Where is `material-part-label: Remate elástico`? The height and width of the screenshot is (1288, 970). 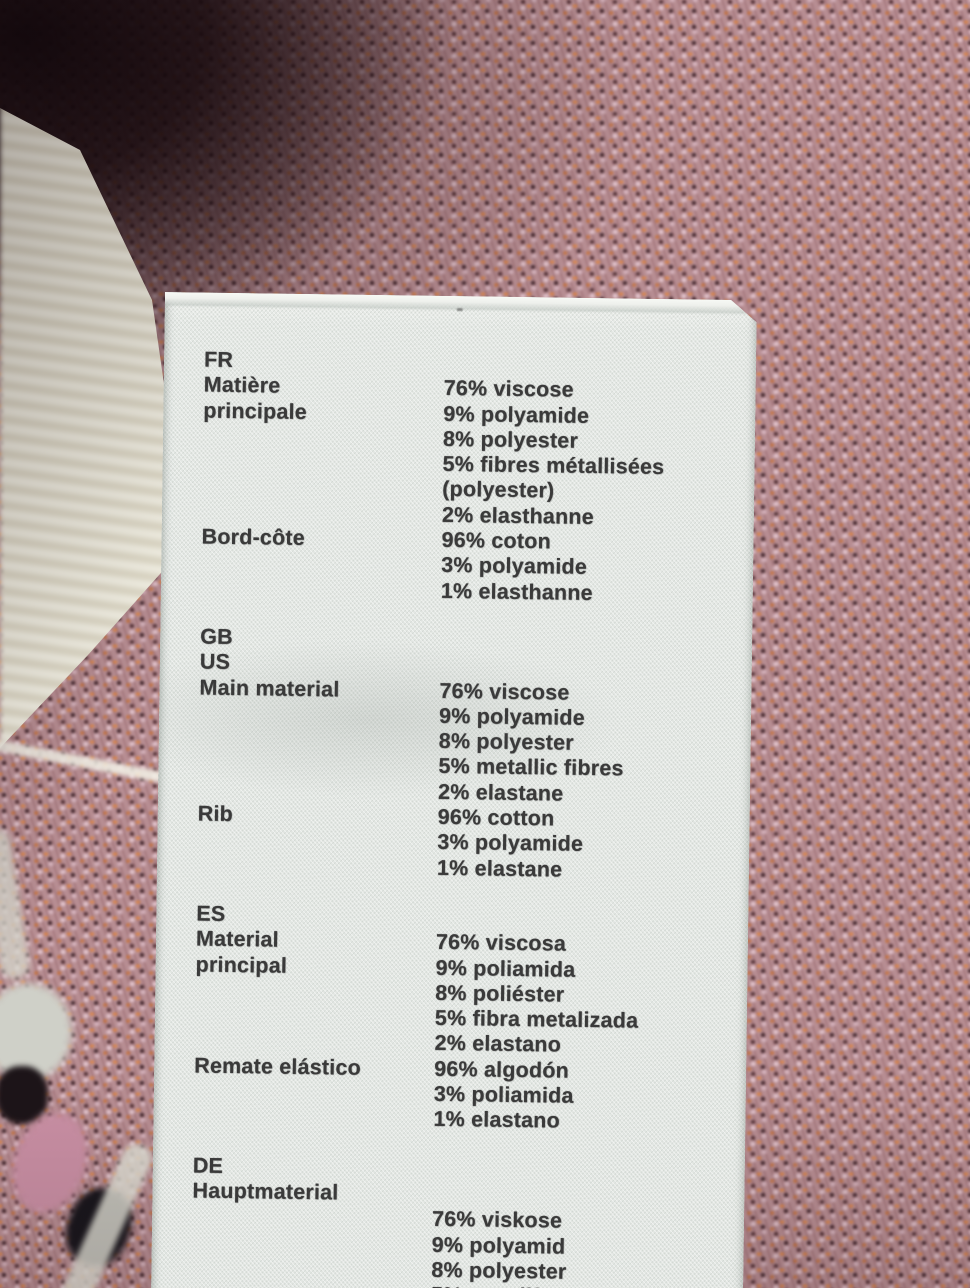 material-part-label: Remate elástico is located at coordinates (278, 1066).